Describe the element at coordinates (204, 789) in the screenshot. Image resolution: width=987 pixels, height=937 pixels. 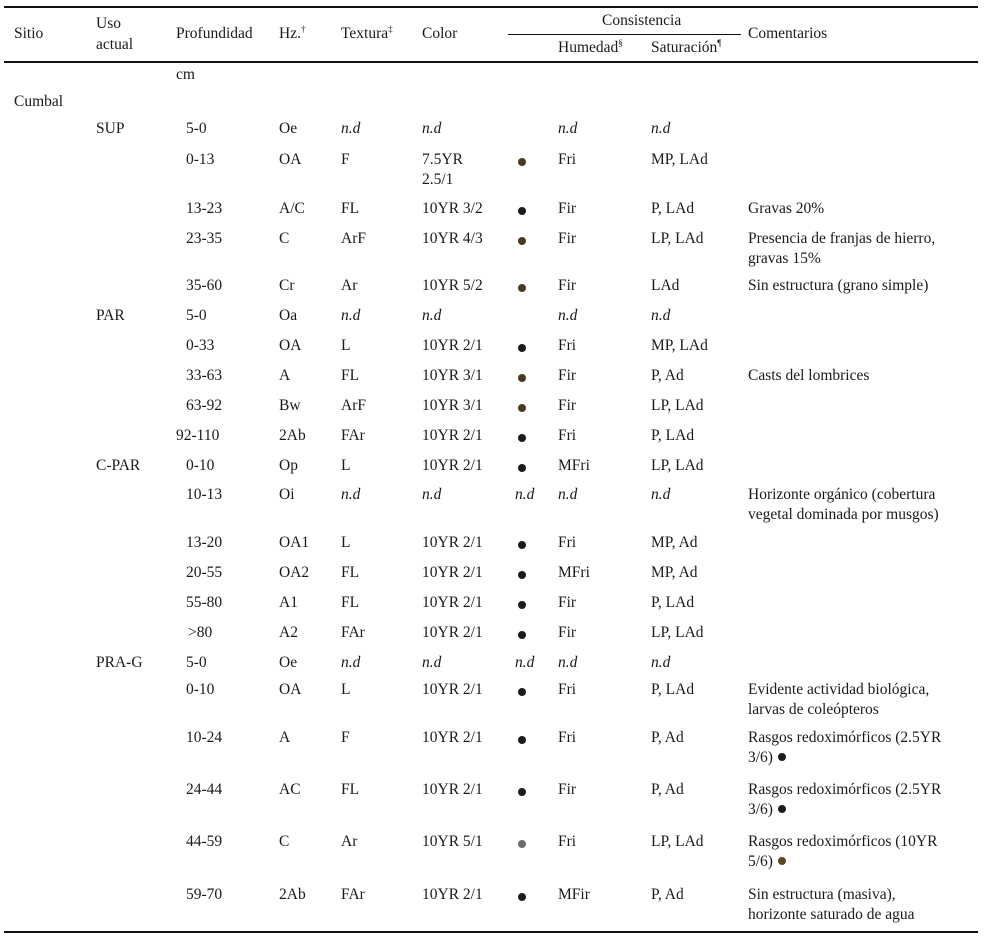
I see `profundidad-cell: 24-44` at that location.